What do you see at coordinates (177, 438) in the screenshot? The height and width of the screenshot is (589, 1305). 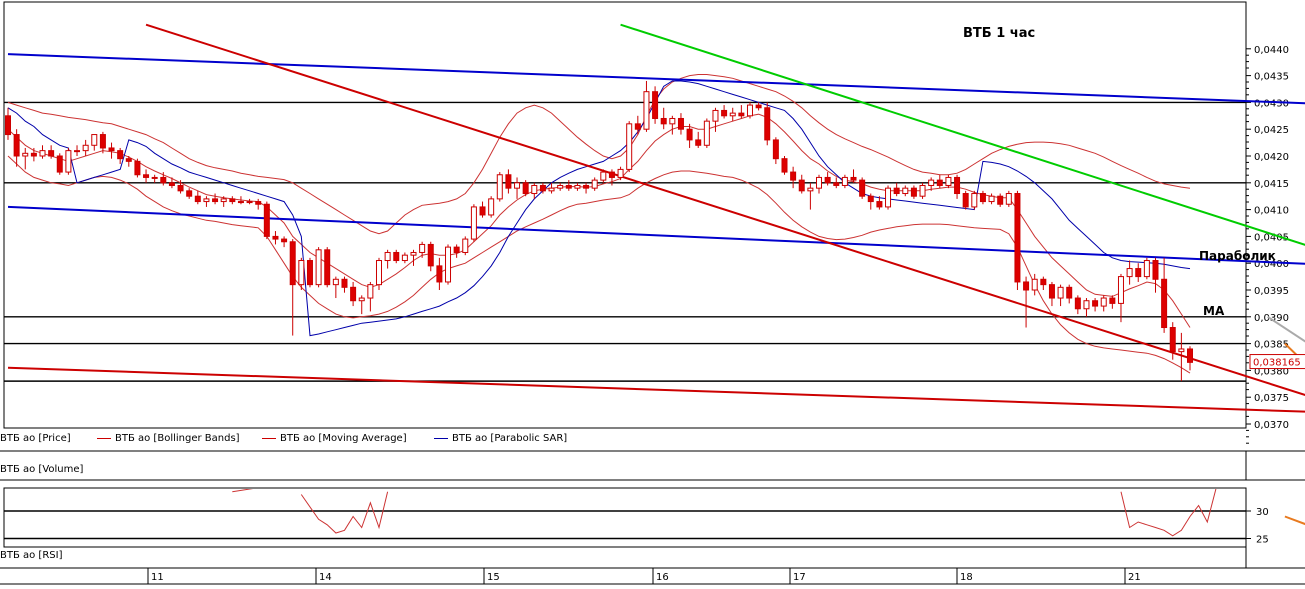 I see `legend-bollinger-label: ВТБ ао [Bollinger Bands]` at bounding box center [177, 438].